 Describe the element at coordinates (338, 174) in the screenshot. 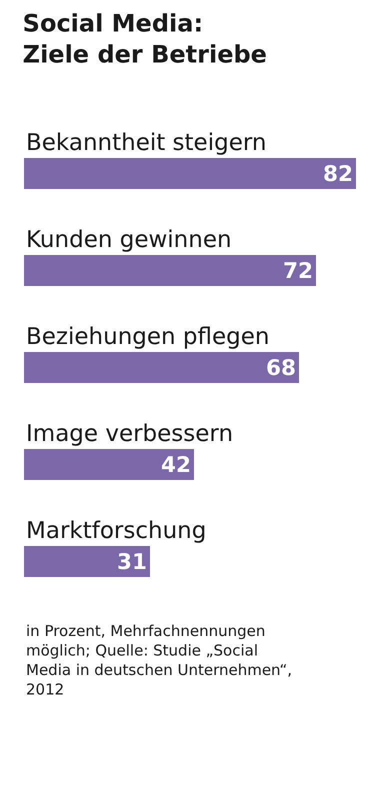

I see `data-label: 82` at that location.